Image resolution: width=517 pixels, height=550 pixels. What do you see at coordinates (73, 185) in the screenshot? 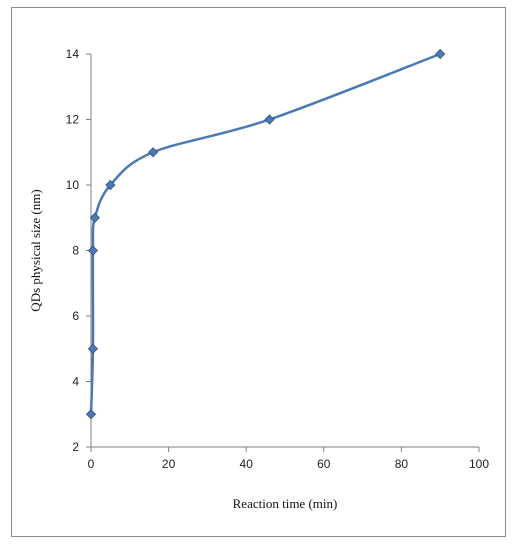
I see `y-tick-label: 10` at bounding box center [73, 185].